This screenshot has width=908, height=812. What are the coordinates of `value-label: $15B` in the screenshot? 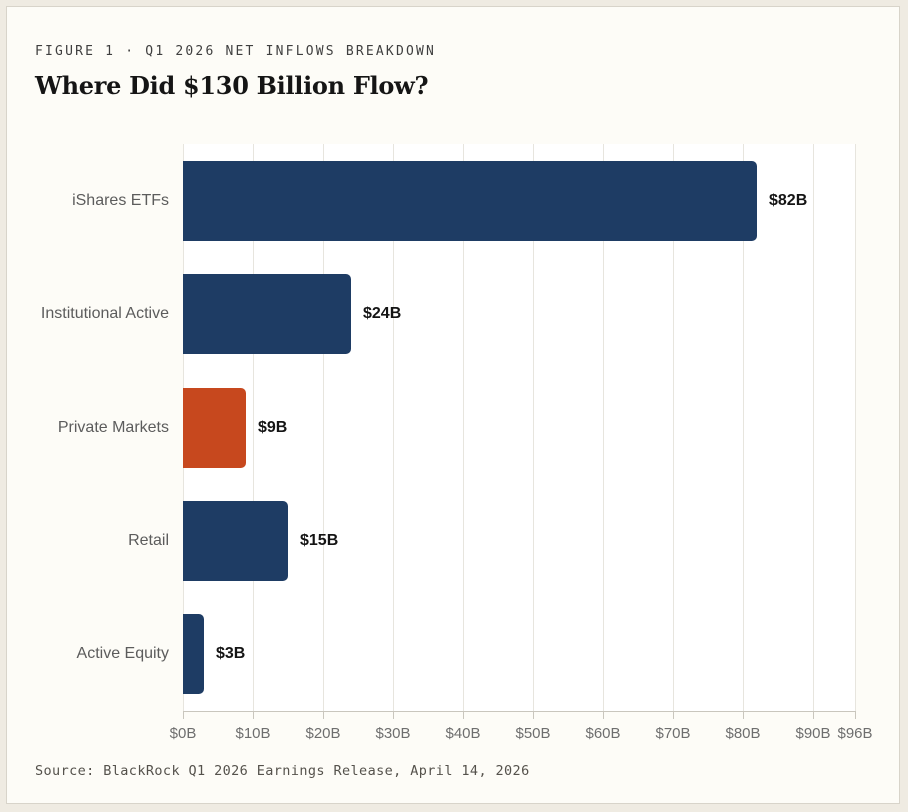 It's located at (319, 540).